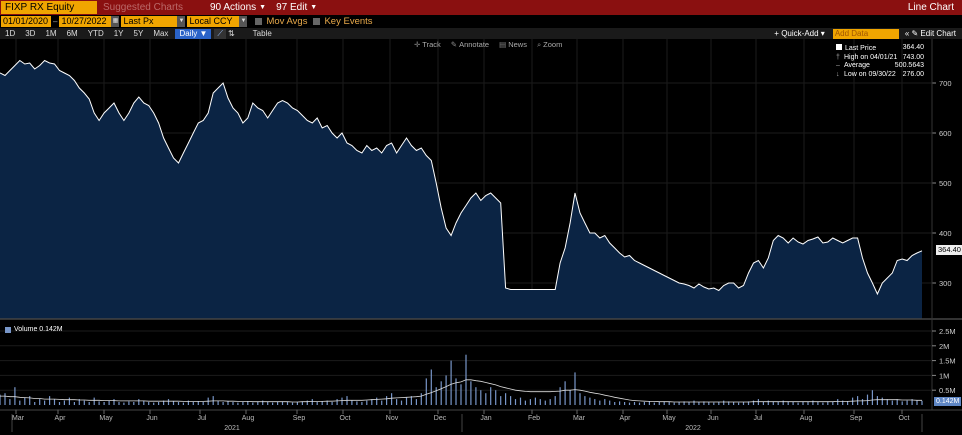 This screenshot has height=435, width=962. What do you see at coordinates (553, 44) in the screenshot?
I see `zoom-label: Zoom` at bounding box center [553, 44].